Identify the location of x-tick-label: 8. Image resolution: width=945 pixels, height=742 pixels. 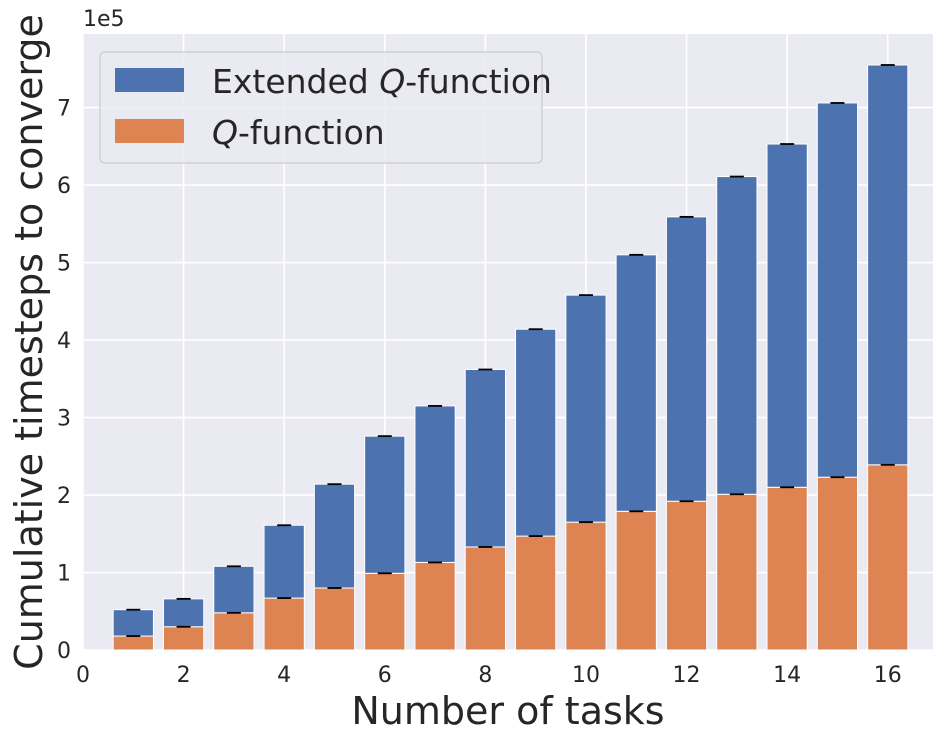
(485, 675).